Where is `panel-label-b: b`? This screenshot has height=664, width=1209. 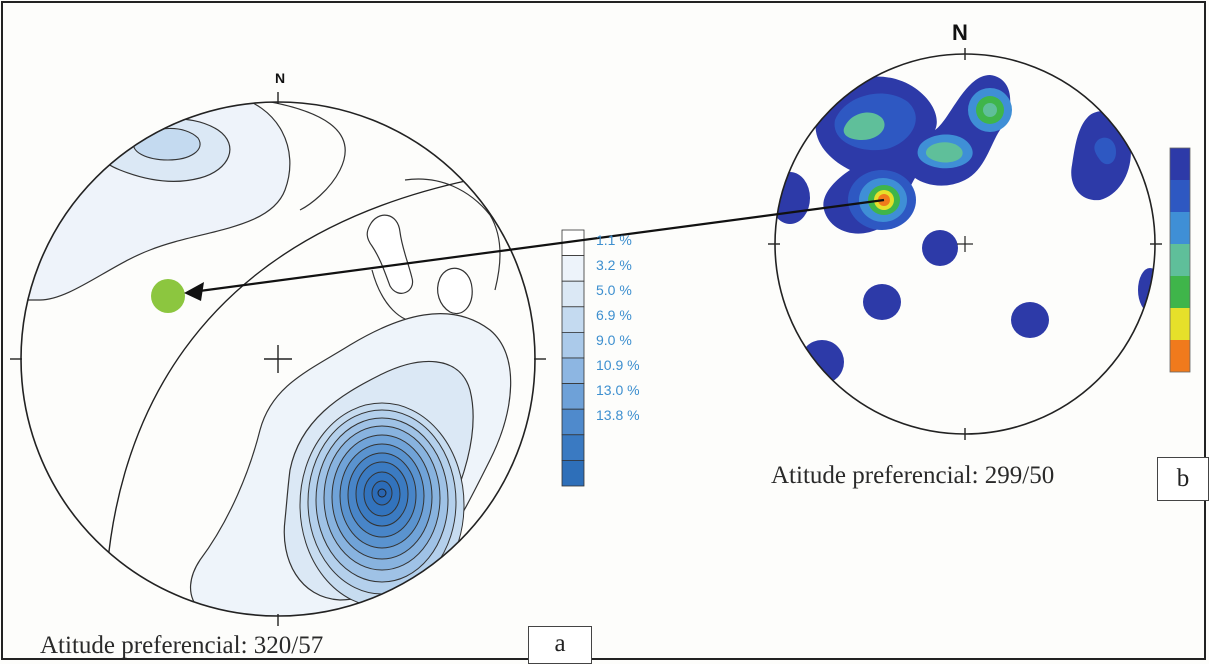 panel-label-b: b is located at coordinates (1183, 479).